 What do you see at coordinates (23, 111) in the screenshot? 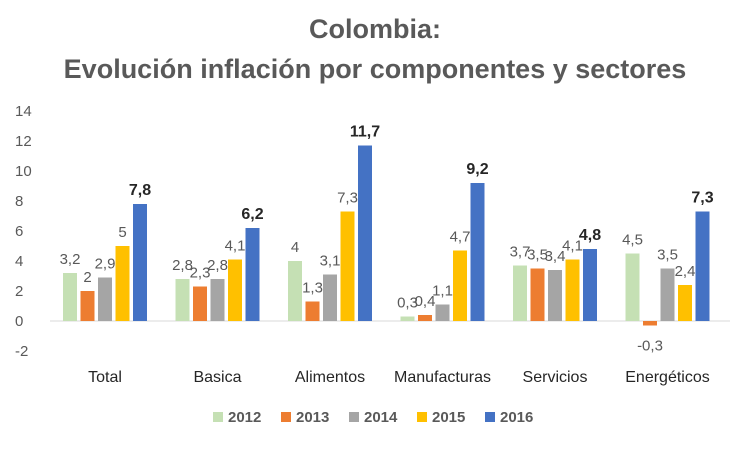
I see `y-tick-label: 14` at bounding box center [23, 111].